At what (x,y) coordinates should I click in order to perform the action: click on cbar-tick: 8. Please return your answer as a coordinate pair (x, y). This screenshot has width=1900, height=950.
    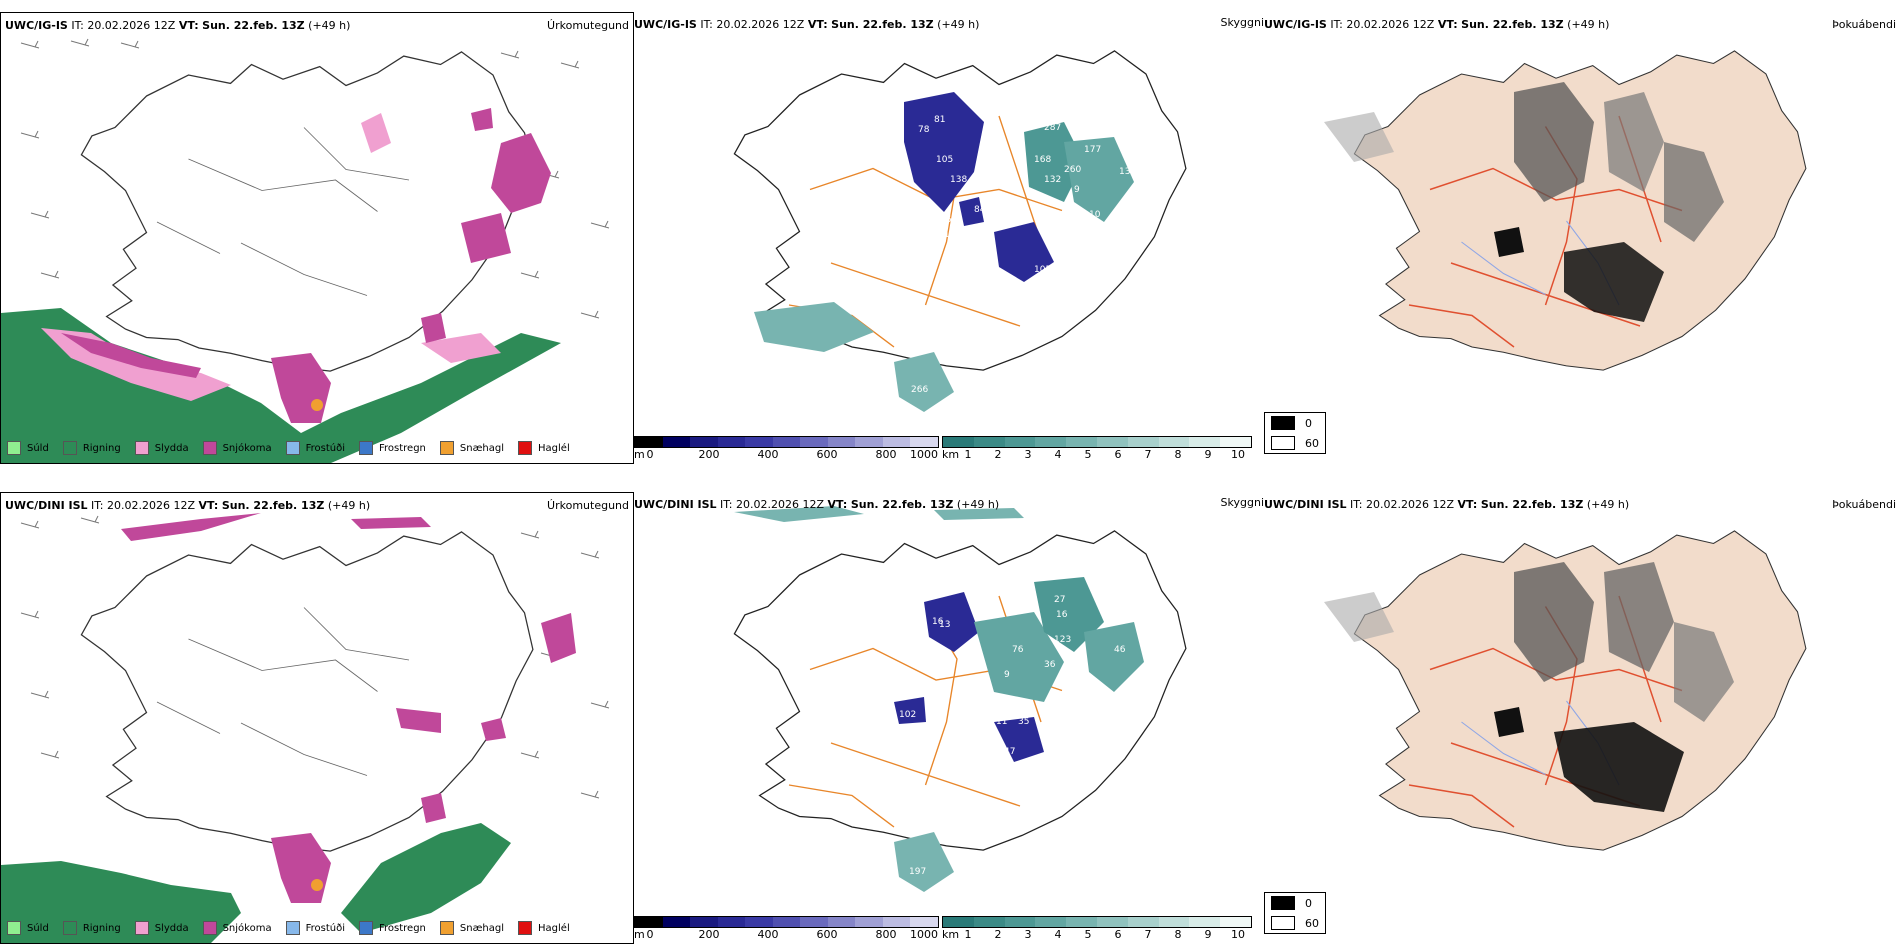
    Looking at the image, I should click on (1178, 934).